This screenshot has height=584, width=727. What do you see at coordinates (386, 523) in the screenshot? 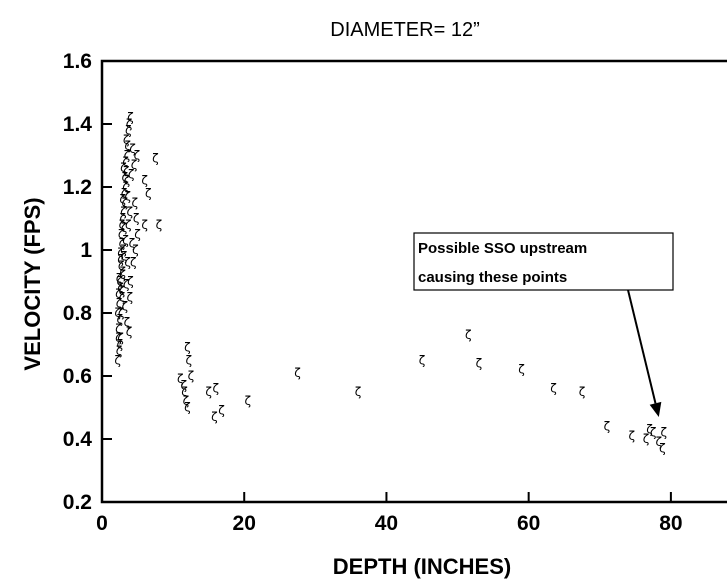
I see `x-tick-label: 40` at bounding box center [386, 523].